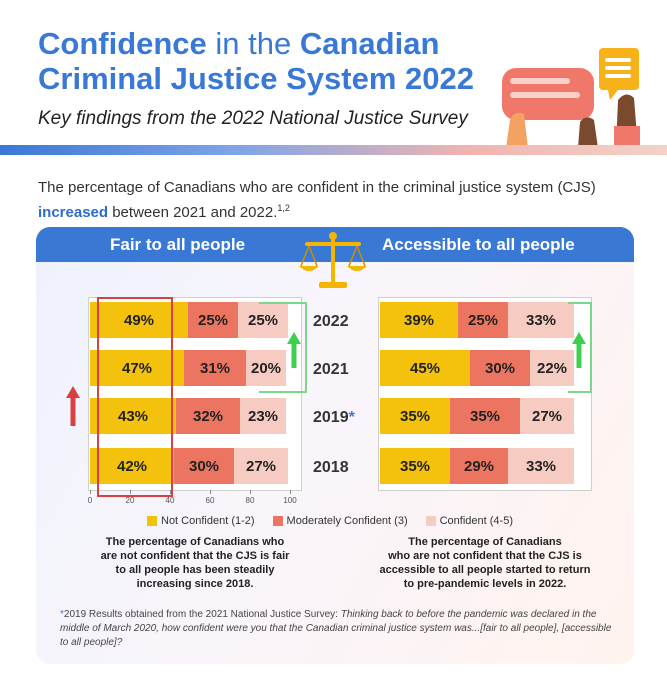 The width and height of the screenshot is (667, 681). Describe the element at coordinates (419, 320) in the screenshot. I see `accessible-bar-not-confident: 39%` at that location.